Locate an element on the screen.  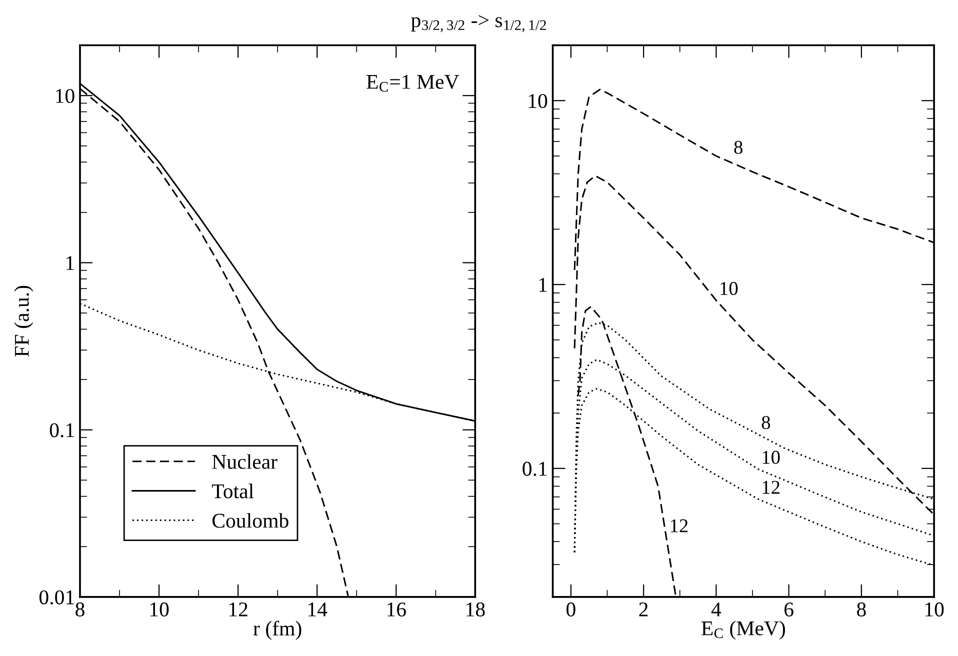
x-tick-label: 0 is located at coordinates (571, 609).